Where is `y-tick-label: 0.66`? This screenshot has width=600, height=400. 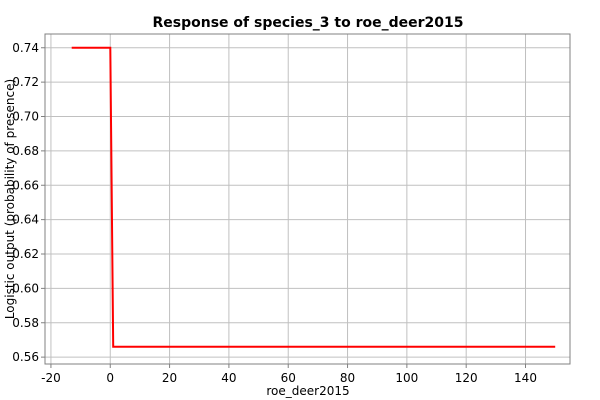
y-tick-label: 0.66 is located at coordinates (25, 185).